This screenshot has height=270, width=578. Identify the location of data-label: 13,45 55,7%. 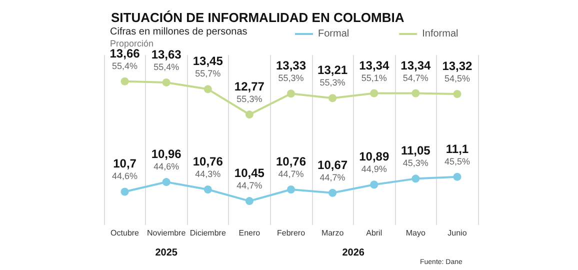
(208, 66).